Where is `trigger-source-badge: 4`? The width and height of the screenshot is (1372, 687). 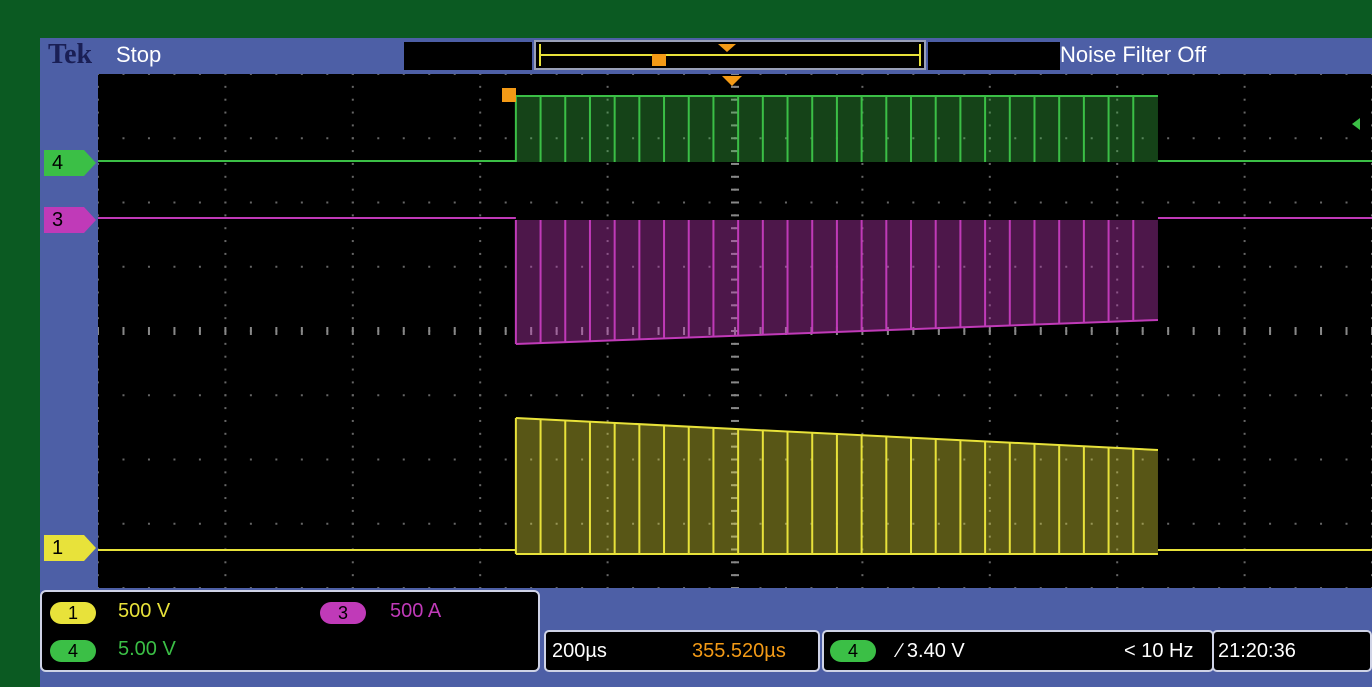
trigger-source-badge: 4 is located at coordinates (853, 651).